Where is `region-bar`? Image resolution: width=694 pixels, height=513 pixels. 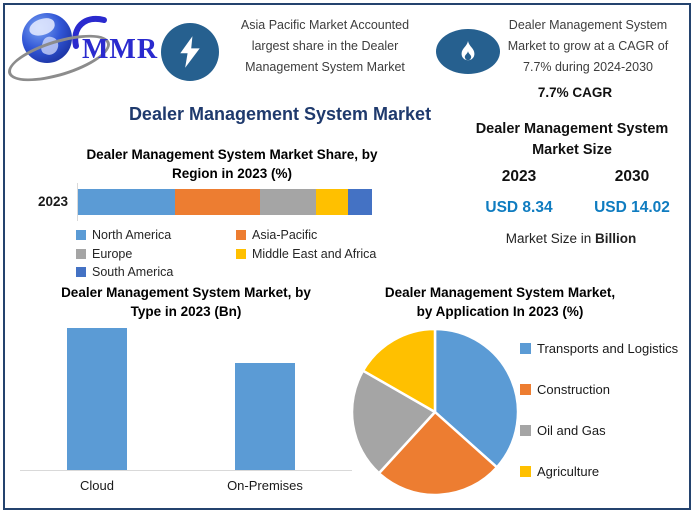 region-bar is located at coordinates (225, 202).